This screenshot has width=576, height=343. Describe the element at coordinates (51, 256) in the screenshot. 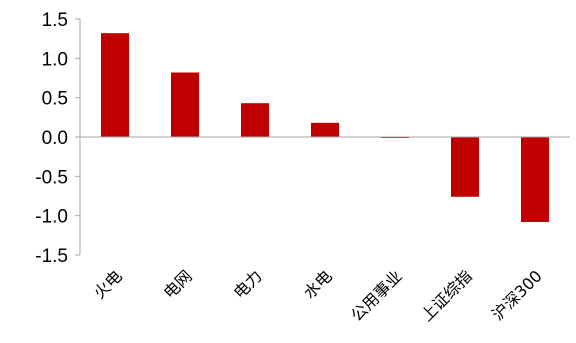

I see `y-tick-label: -1.5` at that location.